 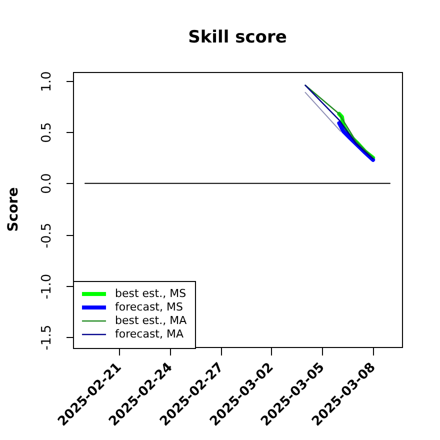 I want to click on y-axis-title: Score, so click(x=14, y=209).